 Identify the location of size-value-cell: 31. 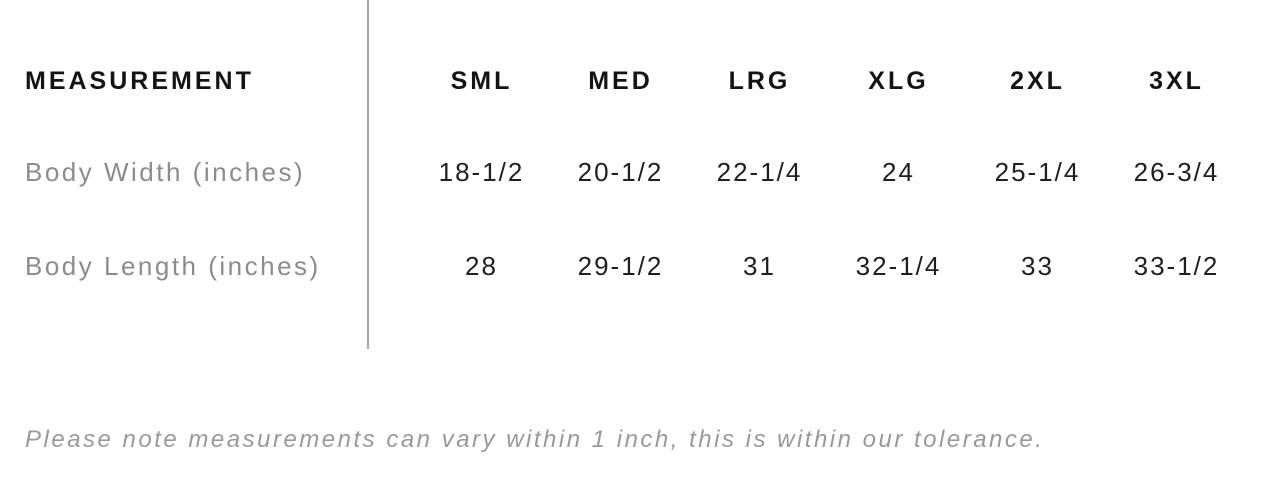
(759, 266).